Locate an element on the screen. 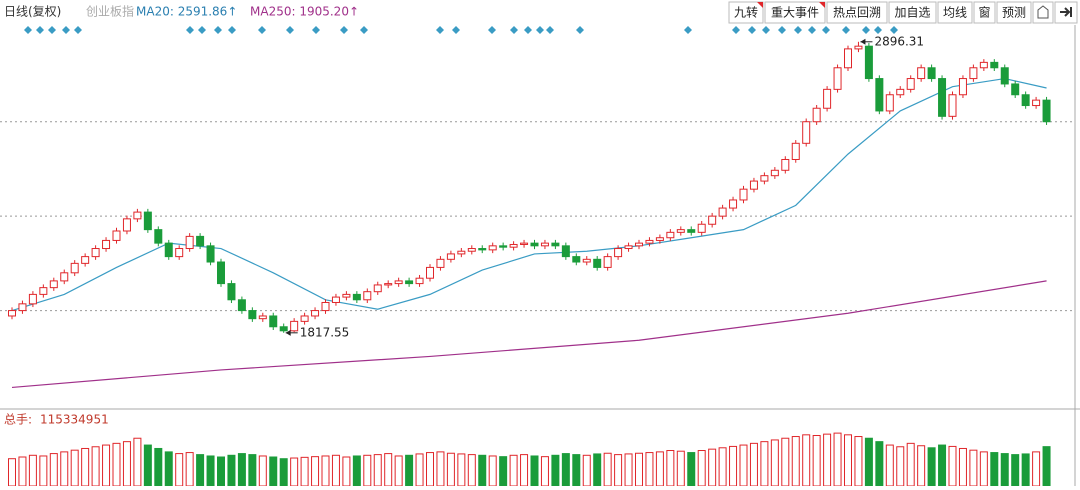 This screenshot has width=1080, height=490. toolbar-label: 窗 is located at coordinates (984, 13).